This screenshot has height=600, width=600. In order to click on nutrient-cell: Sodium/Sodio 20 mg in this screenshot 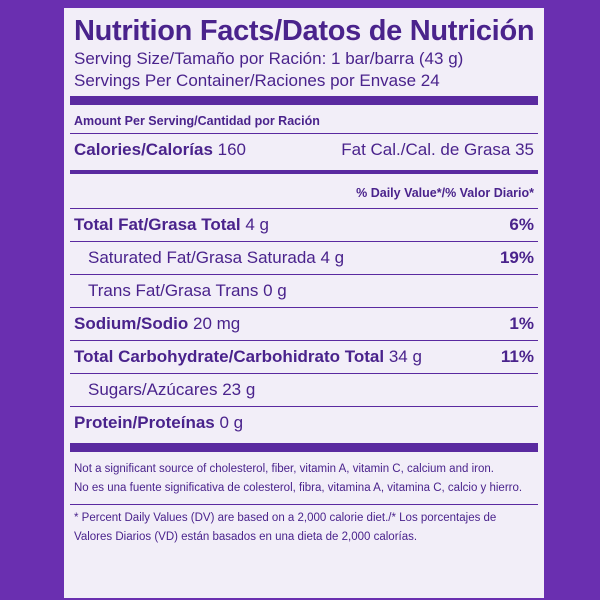, I will do `click(157, 324)`.